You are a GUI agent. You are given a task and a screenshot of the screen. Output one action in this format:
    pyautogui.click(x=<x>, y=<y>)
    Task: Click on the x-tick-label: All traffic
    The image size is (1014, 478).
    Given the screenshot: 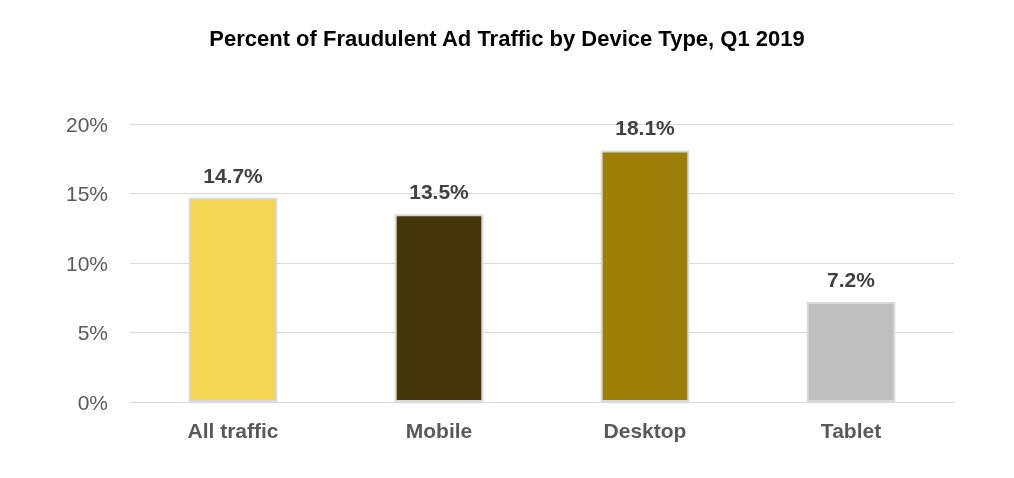 What is the action you would take?
    pyautogui.click(x=233, y=430)
    